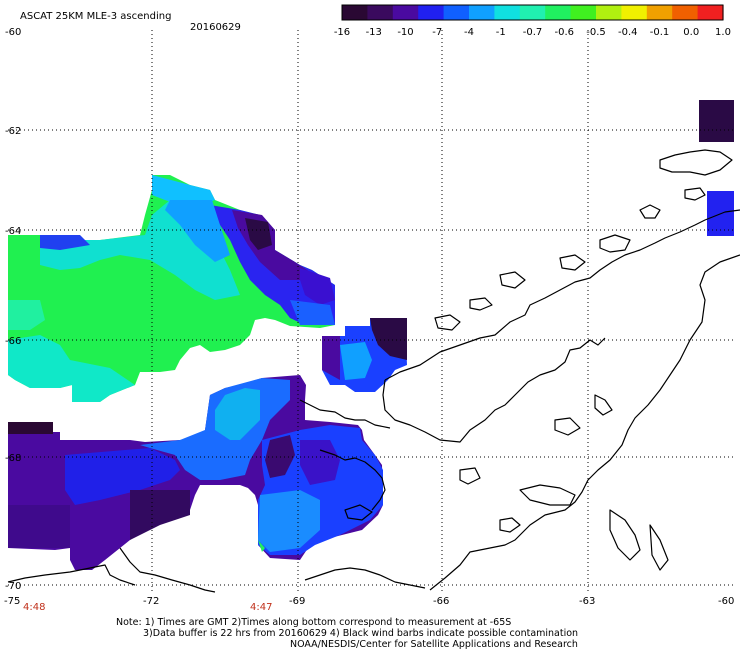  Describe the element at coordinates (587, 601) in the screenshot. I see `lon-label: -63` at that location.